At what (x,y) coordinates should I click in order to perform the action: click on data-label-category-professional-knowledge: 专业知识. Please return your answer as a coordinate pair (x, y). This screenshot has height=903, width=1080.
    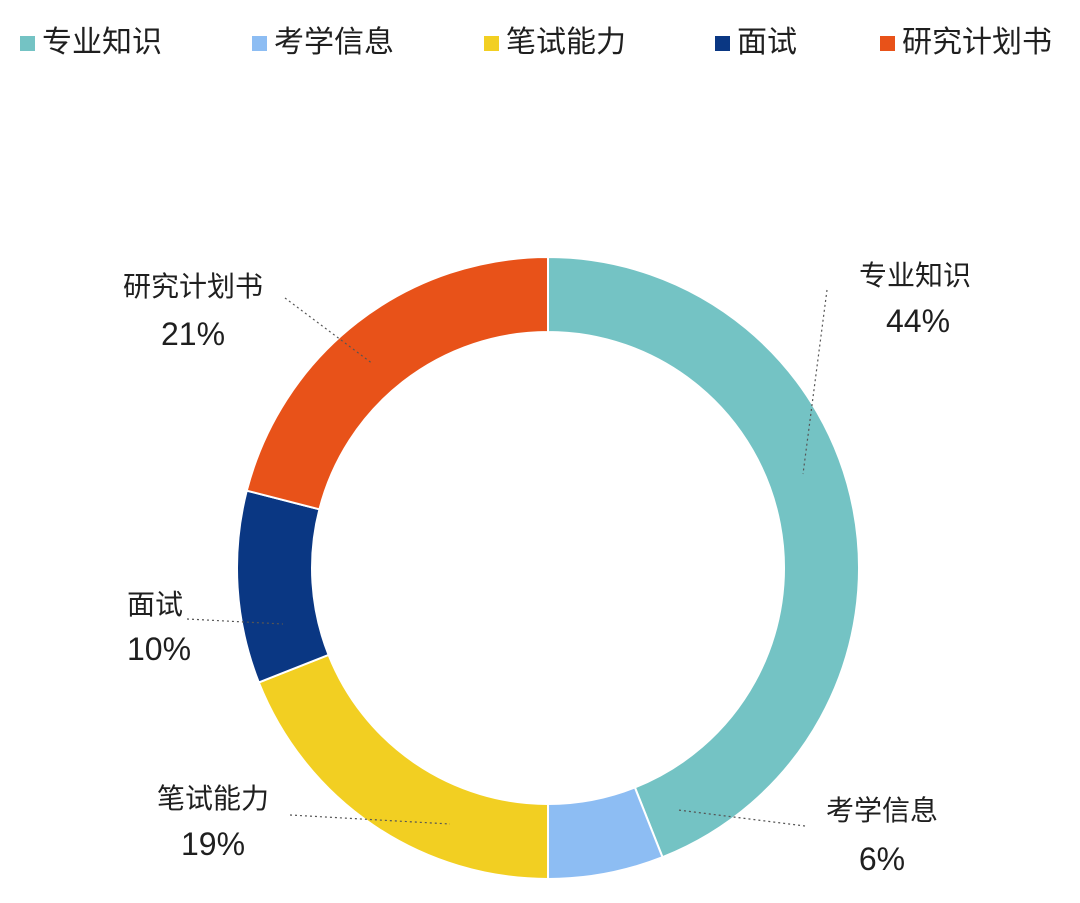
    Looking at the image, I should click on (915, 275).